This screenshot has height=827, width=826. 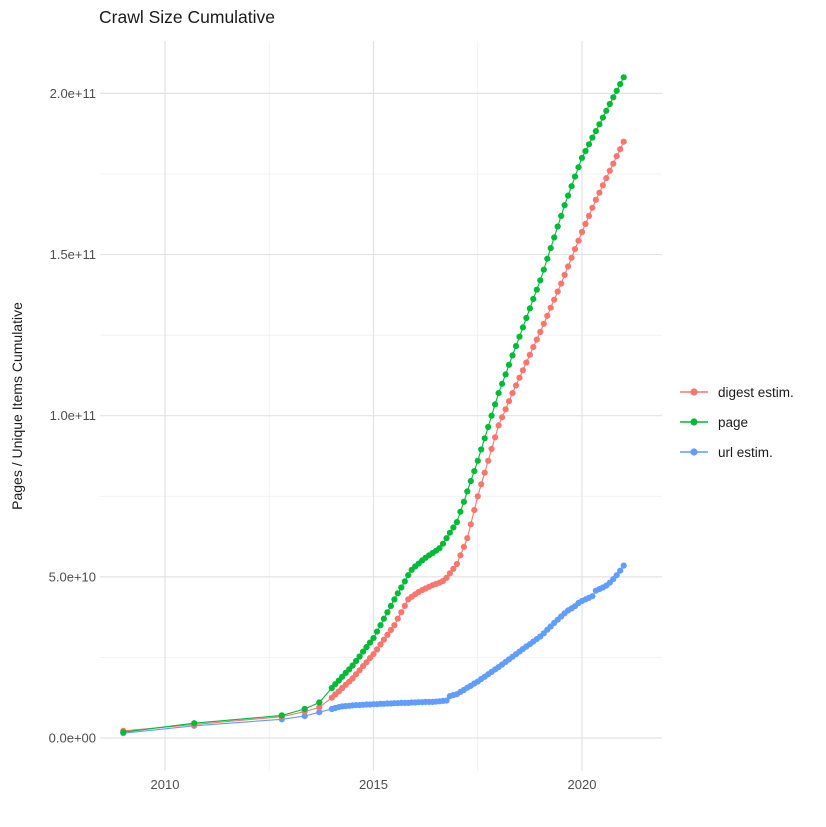 What do you see at coordinates (756, 392) in the screenshot?
I see `legend-label: digest estim.` at bounding box center [756, 392].